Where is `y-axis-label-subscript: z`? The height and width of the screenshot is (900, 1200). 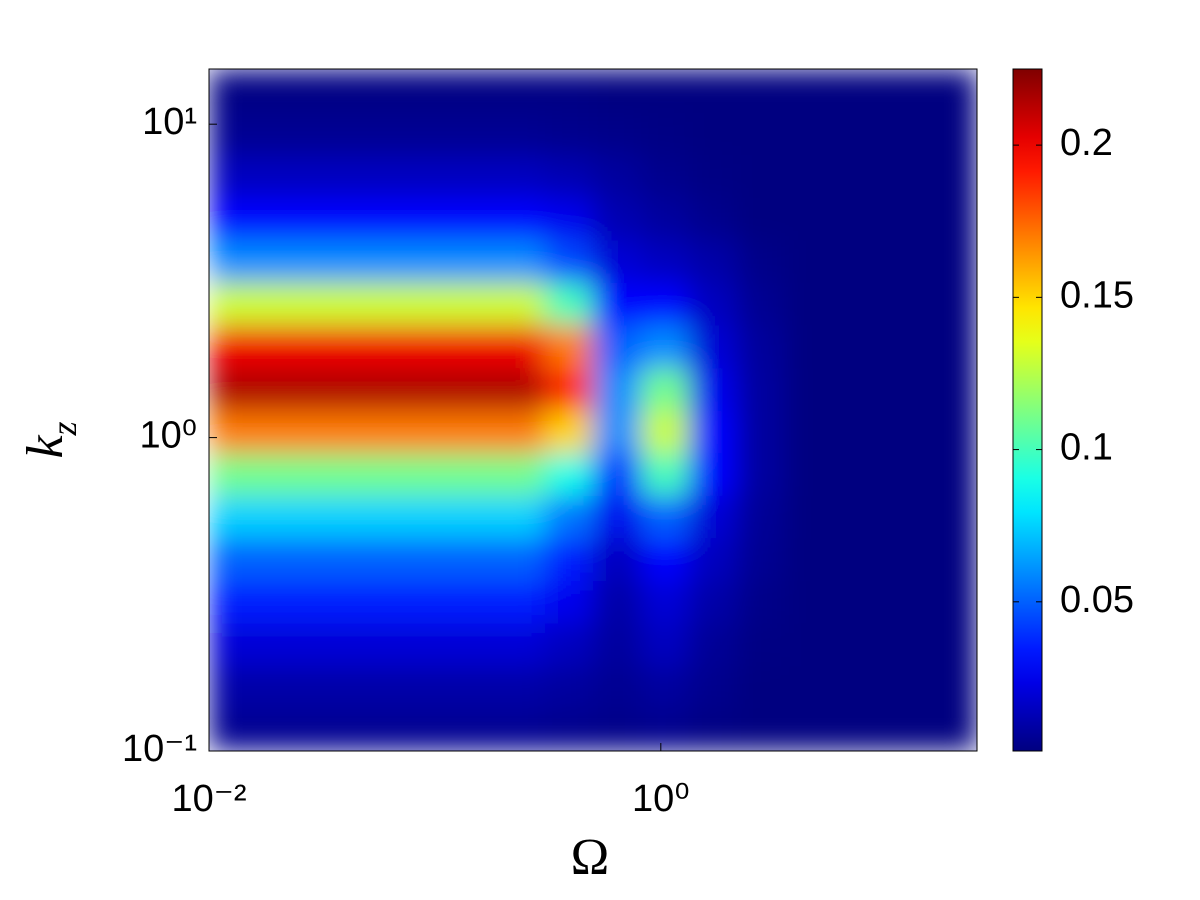 y-axis-label-subscript: z is located at coordinates (64, 428).